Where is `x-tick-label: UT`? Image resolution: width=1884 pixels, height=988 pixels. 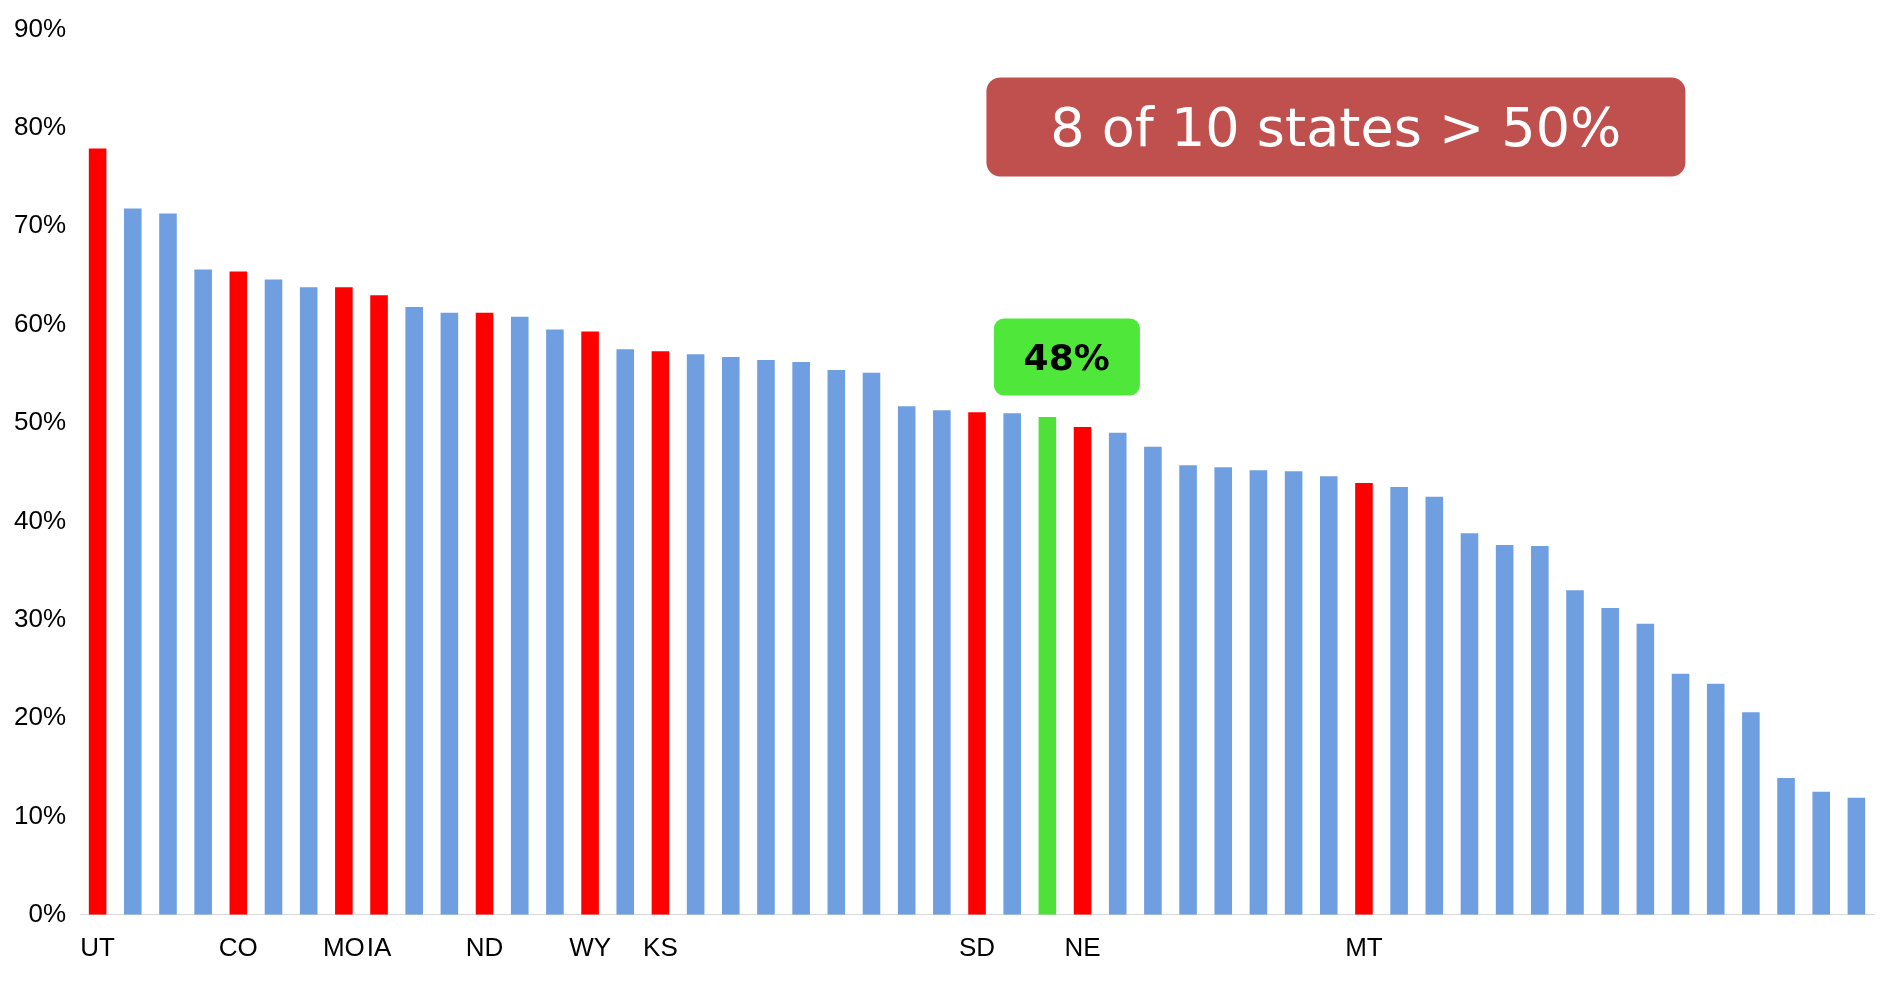 x-tick-label: UT is located at coordinates (98, 946).